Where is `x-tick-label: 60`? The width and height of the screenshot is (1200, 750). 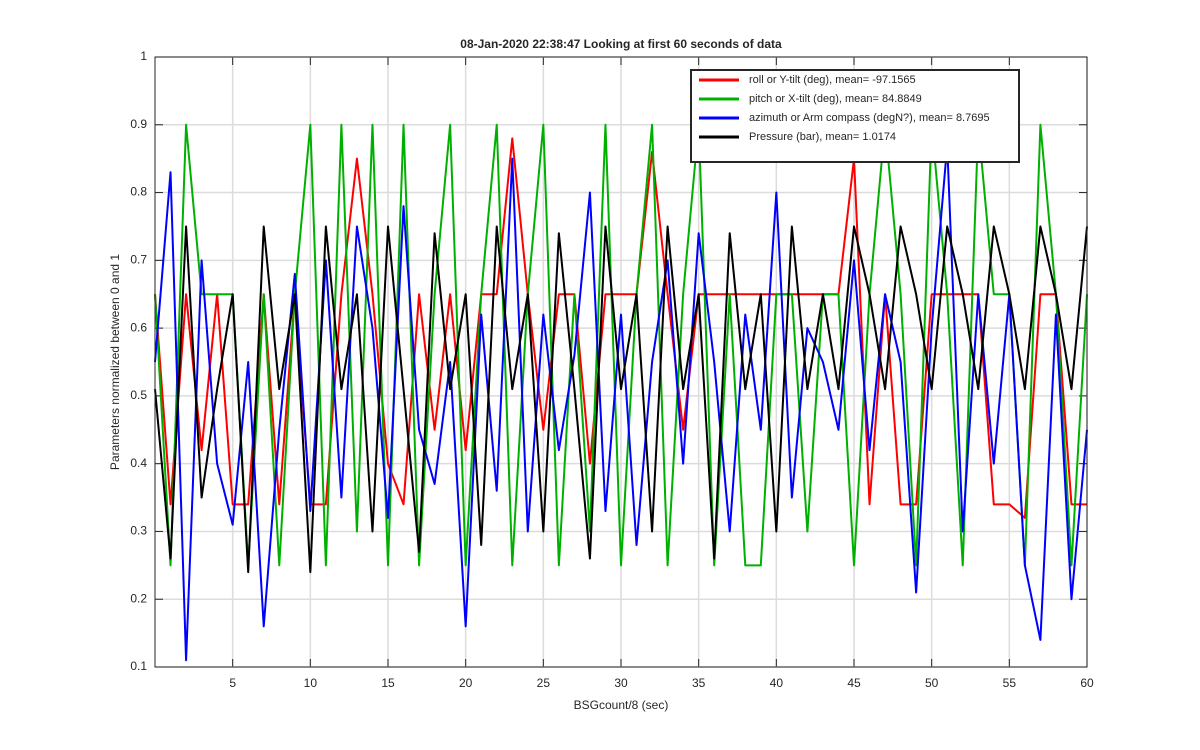
x-tick-label: 60 is located at coordinates (1087, 683).